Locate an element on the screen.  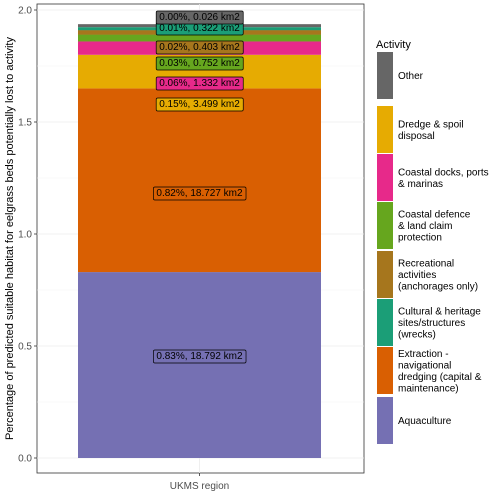
legend-item-dredge: Dredge & spoil disposal is located at coordinates (420, 129).